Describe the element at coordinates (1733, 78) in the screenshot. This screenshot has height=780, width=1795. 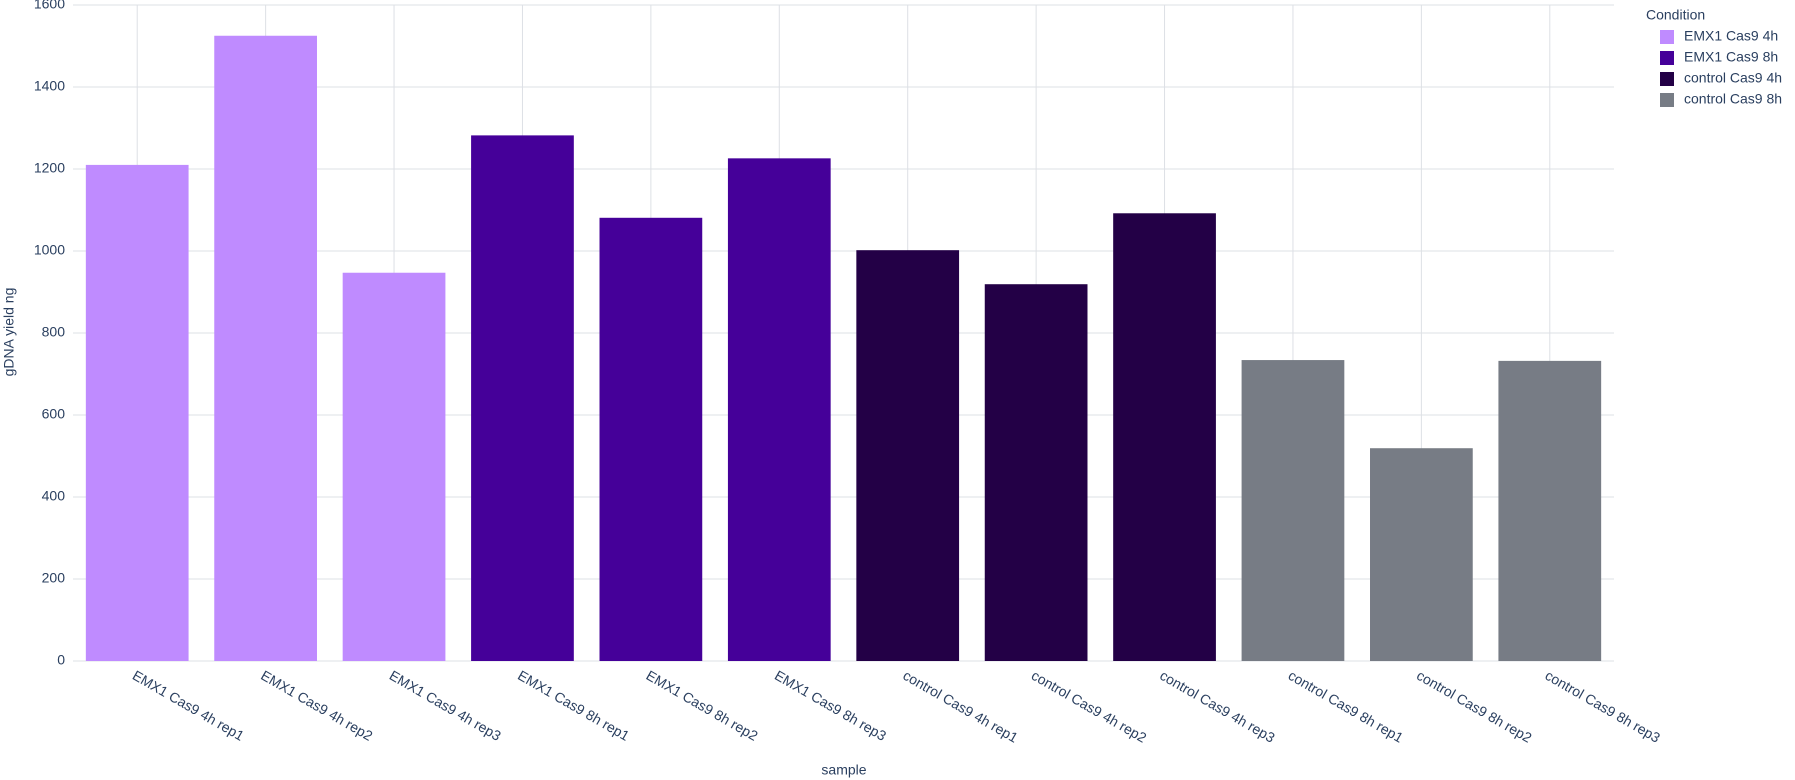
I see `legend-label: control Cas9 4h` at that location.